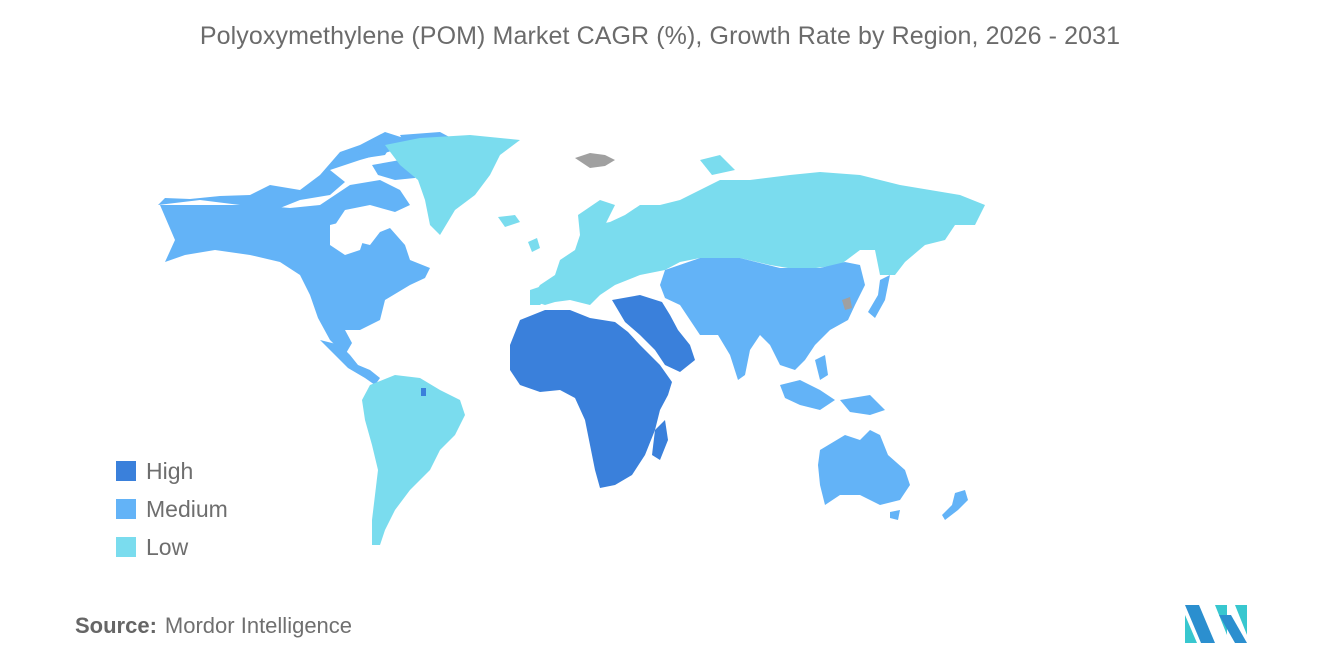 This screenshot has width=1320, height=665. I want to click on legend-swatch-high, so click(126, 471).